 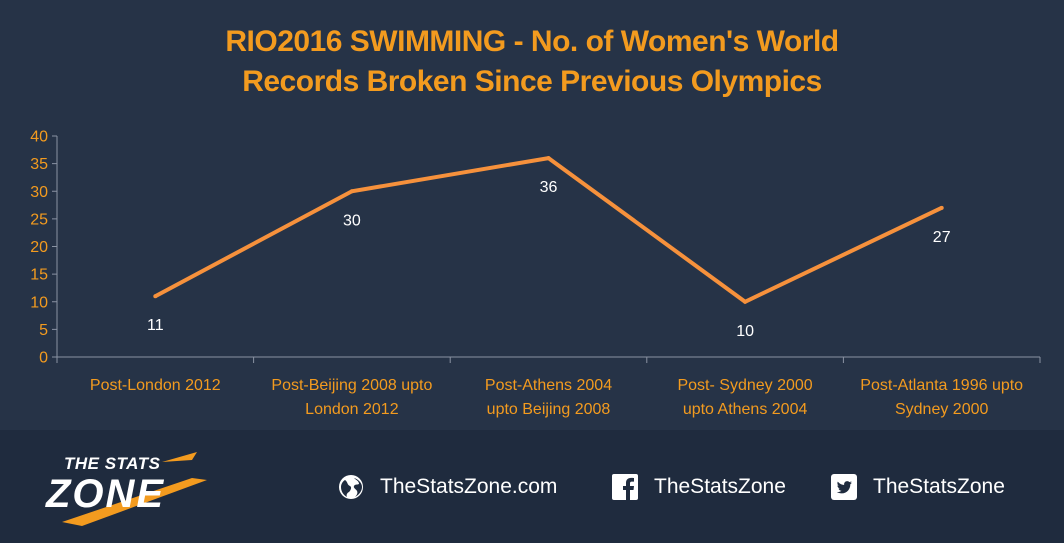 What do you see at coordinates (352, 409) in the screenshot?
I see `x-category-label: London 2012` at bounding box center [352, 409].